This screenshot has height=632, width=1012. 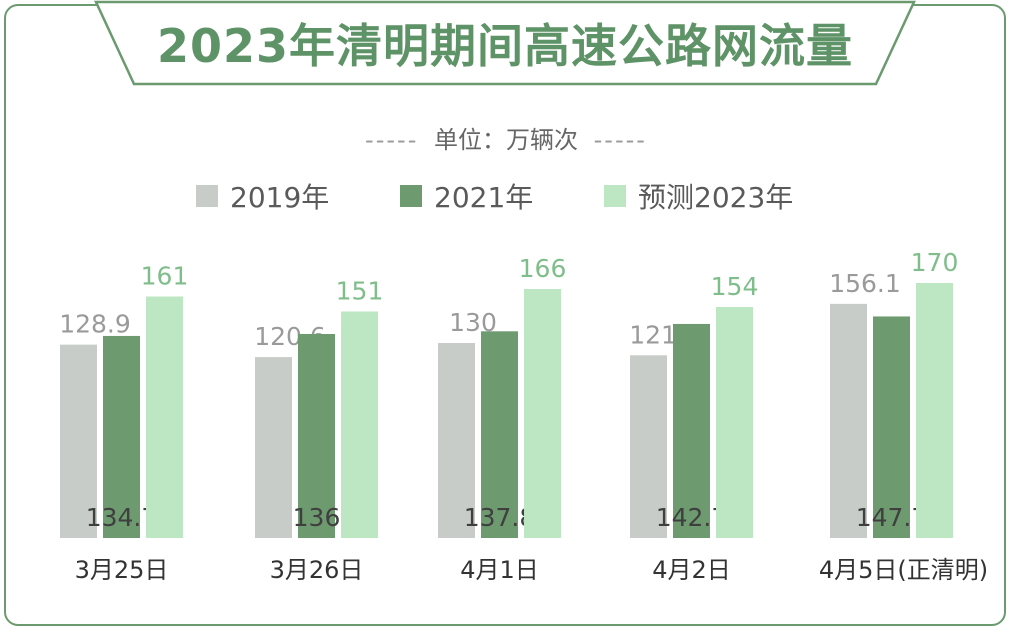 What do you see at coordinates (122, 570) in the screenshot?
I see `category-label-1: 3月25日` at bounding box center [122, 570].